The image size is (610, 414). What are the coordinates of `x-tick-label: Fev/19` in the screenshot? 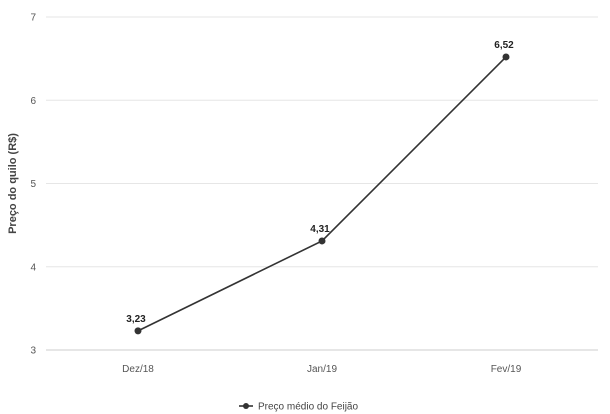 It's located at (506, 369).